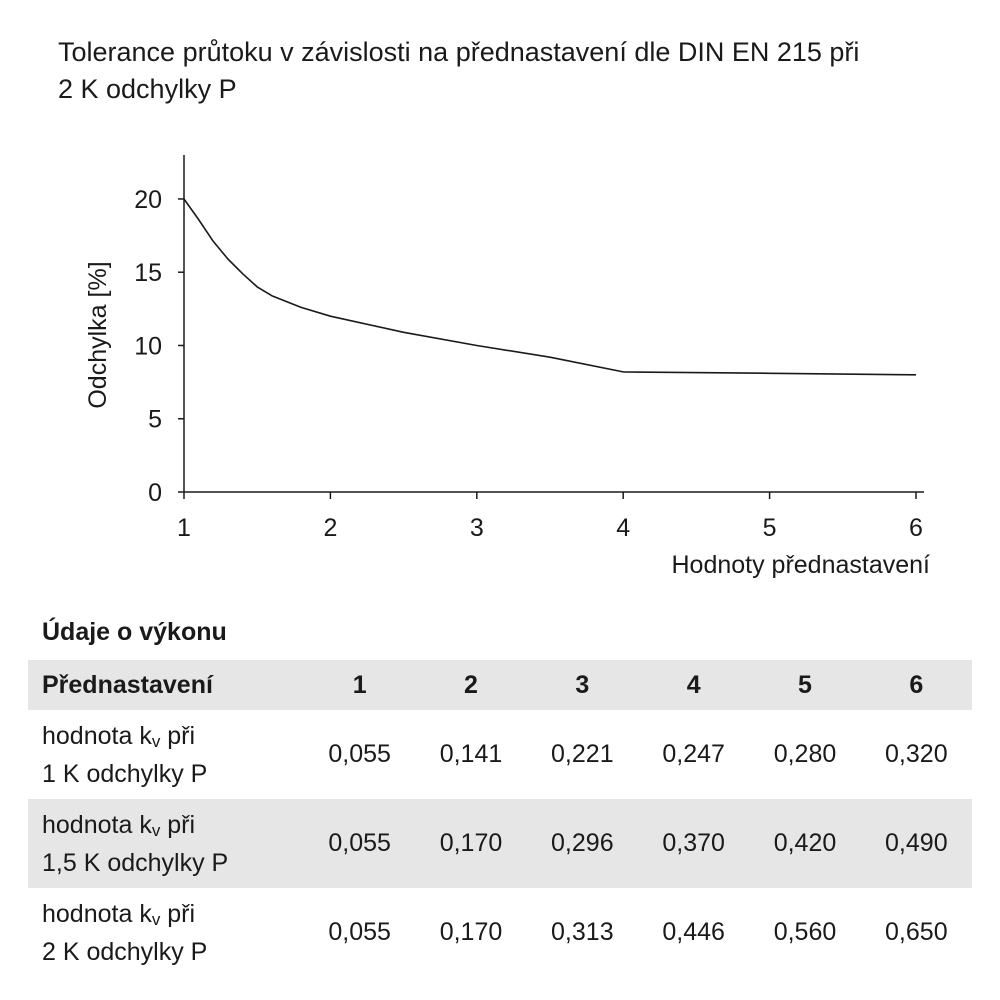 The image size is (1000, 1000). I want to click on row-label: hodnota kv při 1,5 K odchylky P, so click(166, 843).